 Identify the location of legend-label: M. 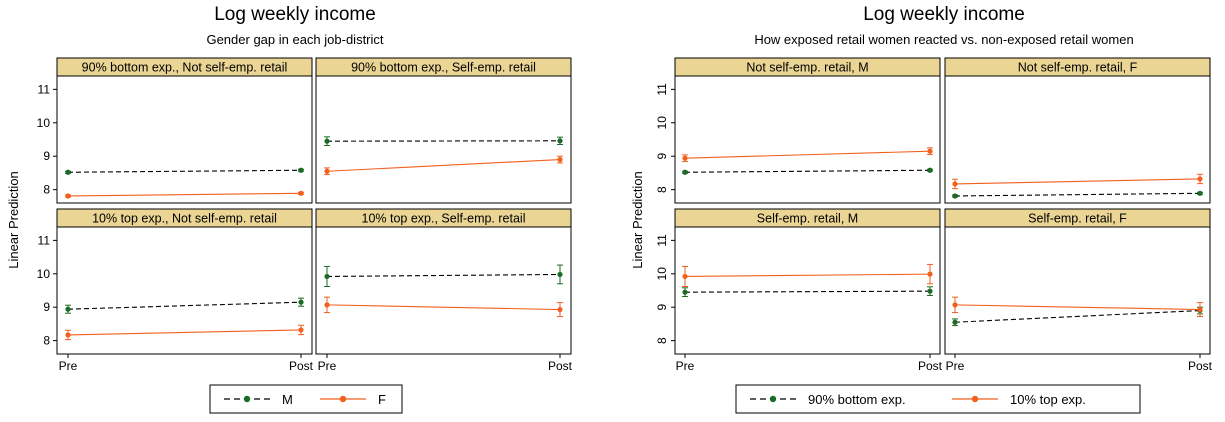
(287, 399).